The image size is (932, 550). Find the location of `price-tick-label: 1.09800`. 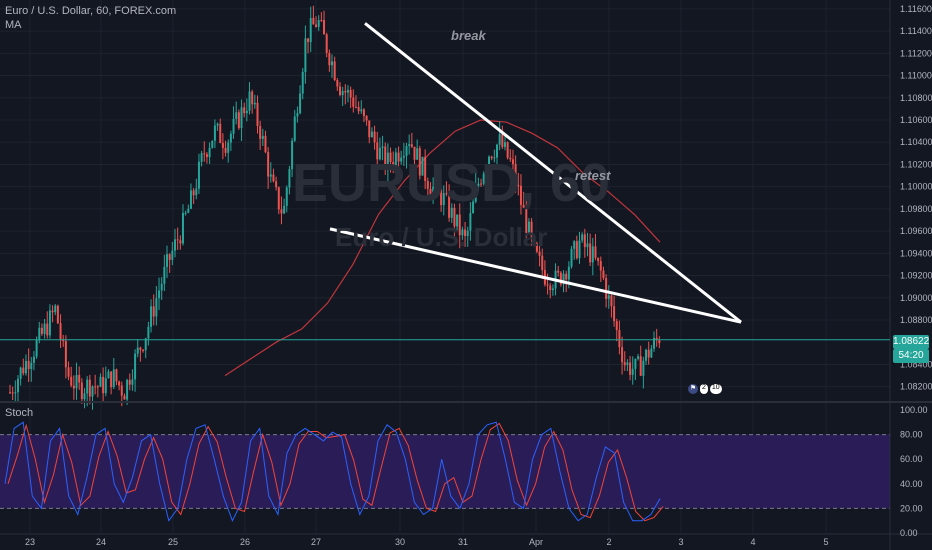

price-tick-label: 1.09800 is located at coordinates (916, 209).